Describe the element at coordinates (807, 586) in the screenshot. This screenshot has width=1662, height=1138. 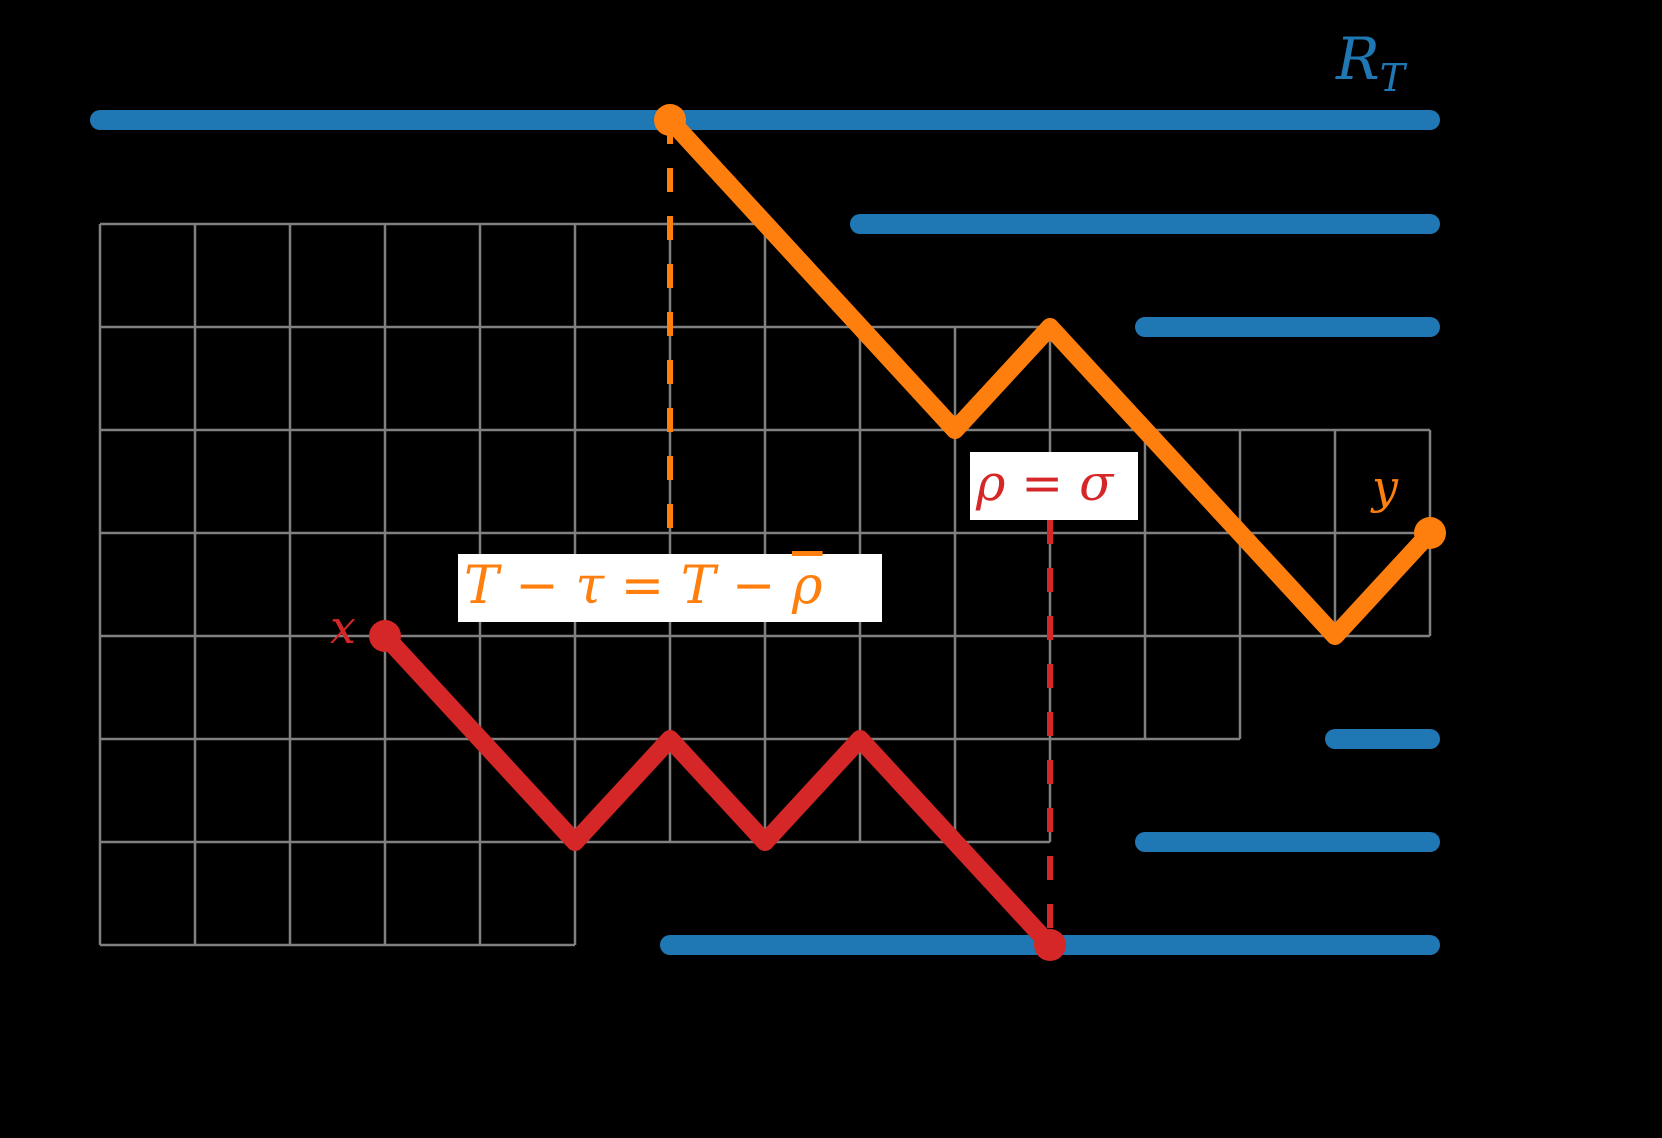
I see `rho-bar: ρ` at that location.